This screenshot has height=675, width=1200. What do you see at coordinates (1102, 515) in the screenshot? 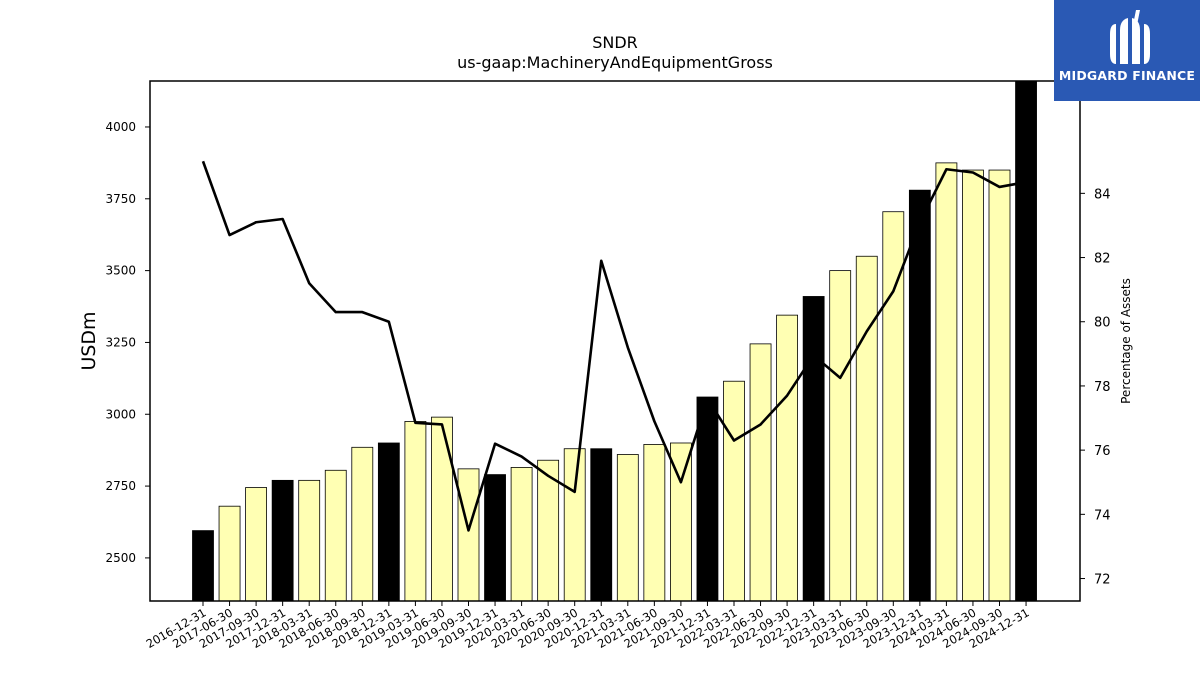
I see `y2-tick-label: 74` at bounding box center [1102, 515].